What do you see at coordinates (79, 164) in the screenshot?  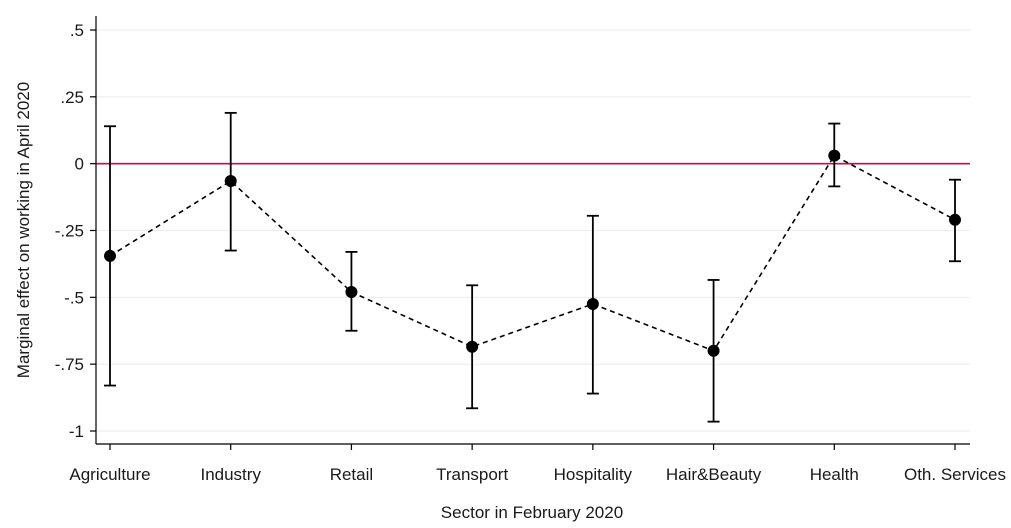 I see `y-tick-label: 0` at bounding box center [79, 164].